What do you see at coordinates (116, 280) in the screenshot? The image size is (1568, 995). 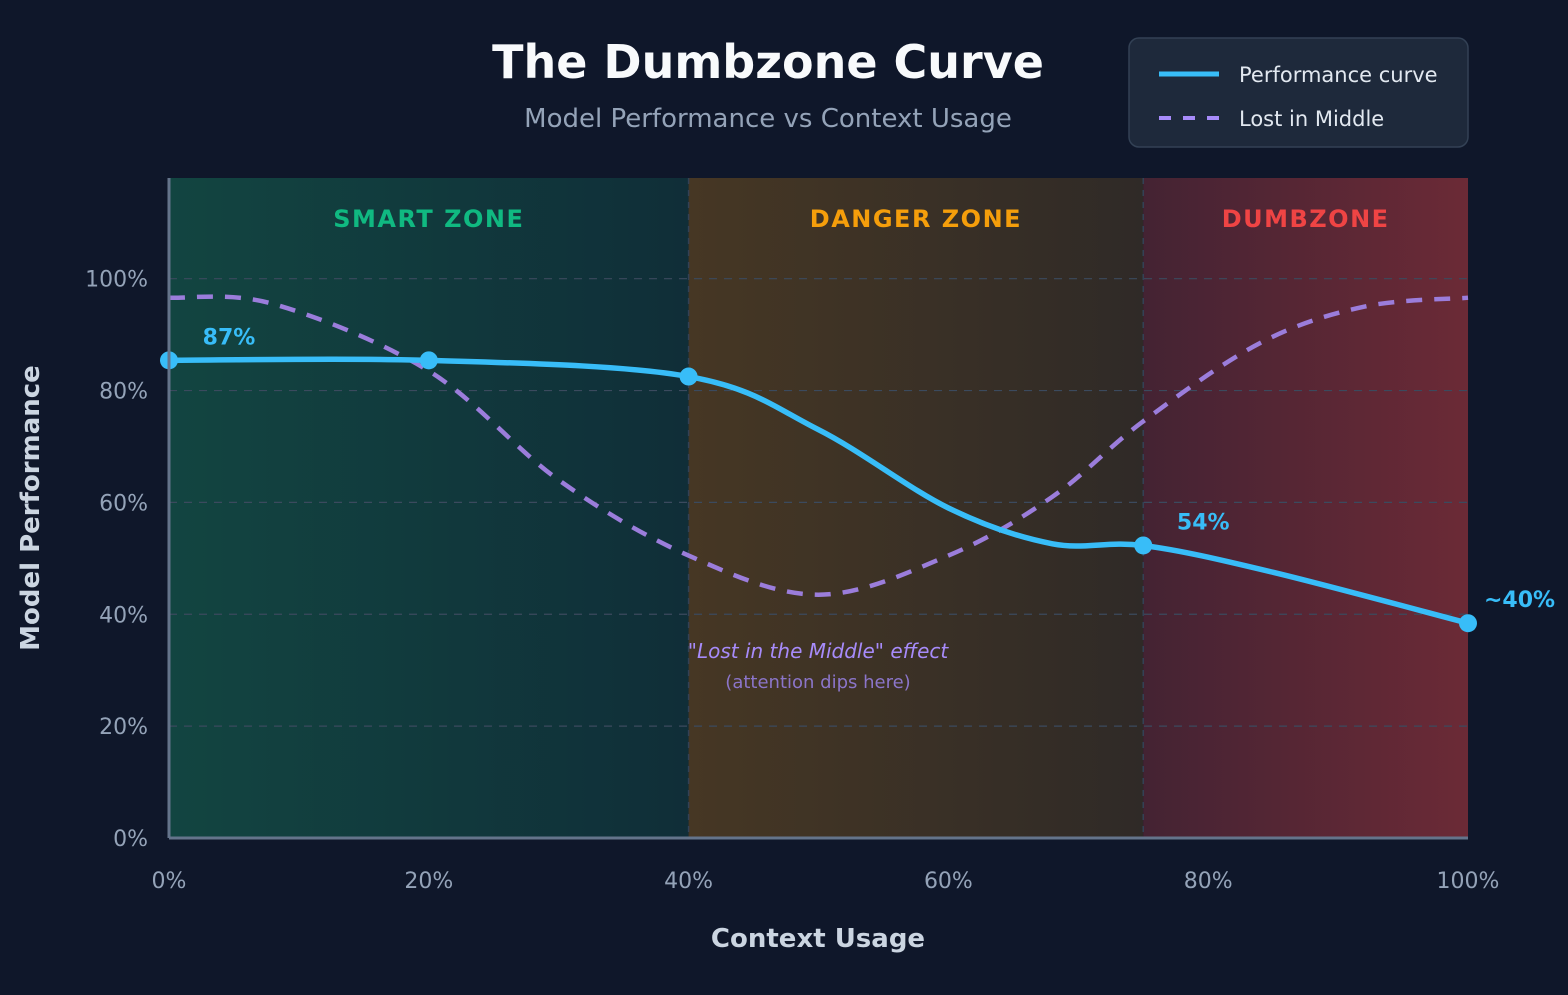 I see `y-tick-label: 100%` at bounding box center [116, 280].